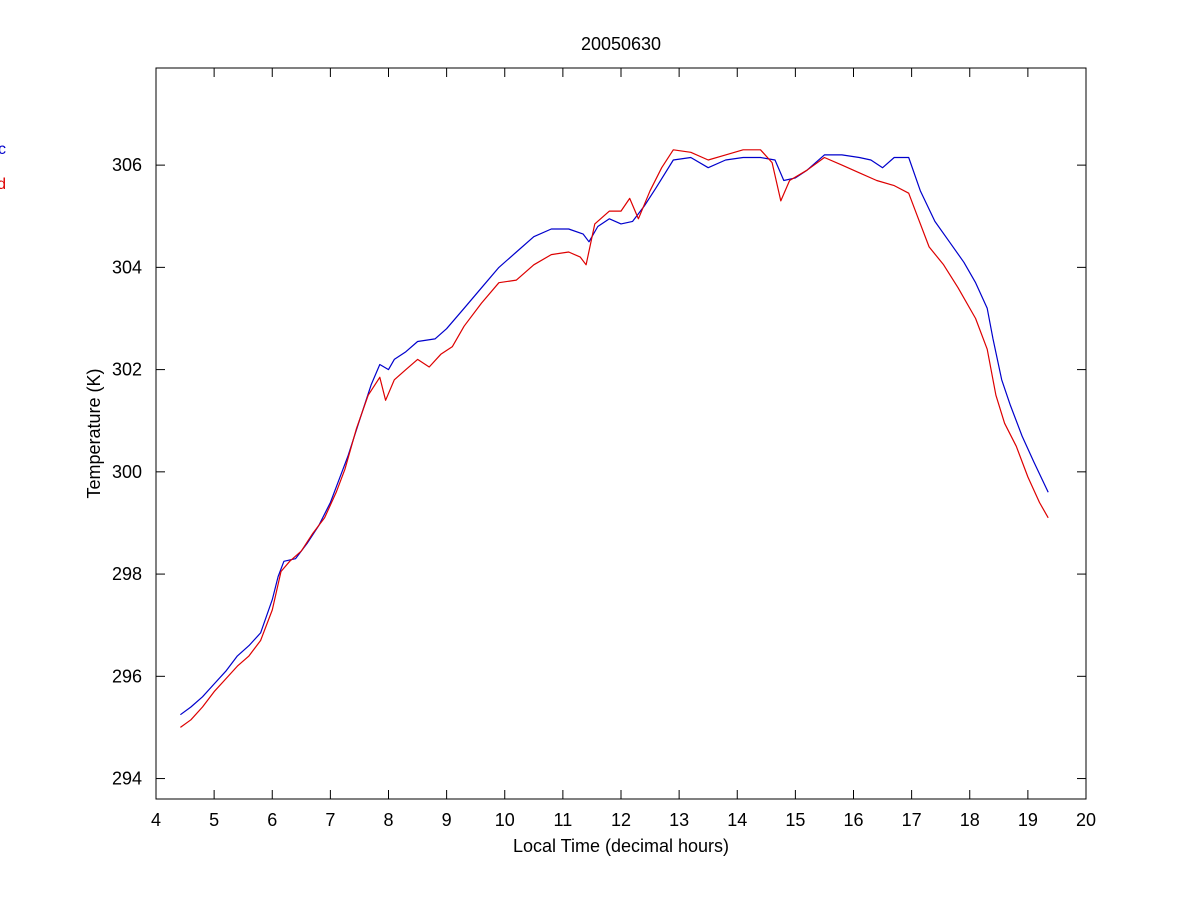 This screenshot has width=1200, height=900. What do you see at coordinates (1086, 820) in the screenshot?
I see `x-tick-label: 20` at bounding box center [1086, 820].